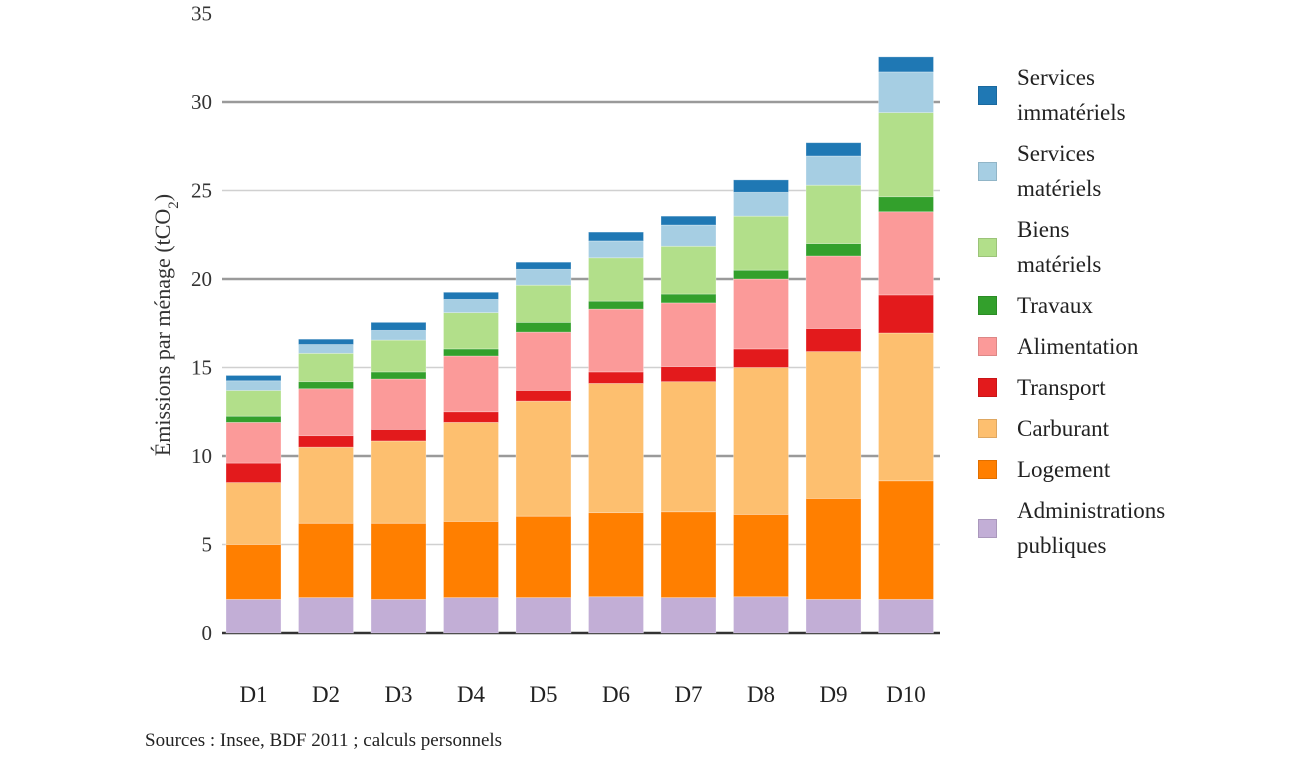 This screenshot has height=775, width=1300. Describe the element at coordinates (207, 545) in the screenshot. I see `y-tick-label: 5` at that location.